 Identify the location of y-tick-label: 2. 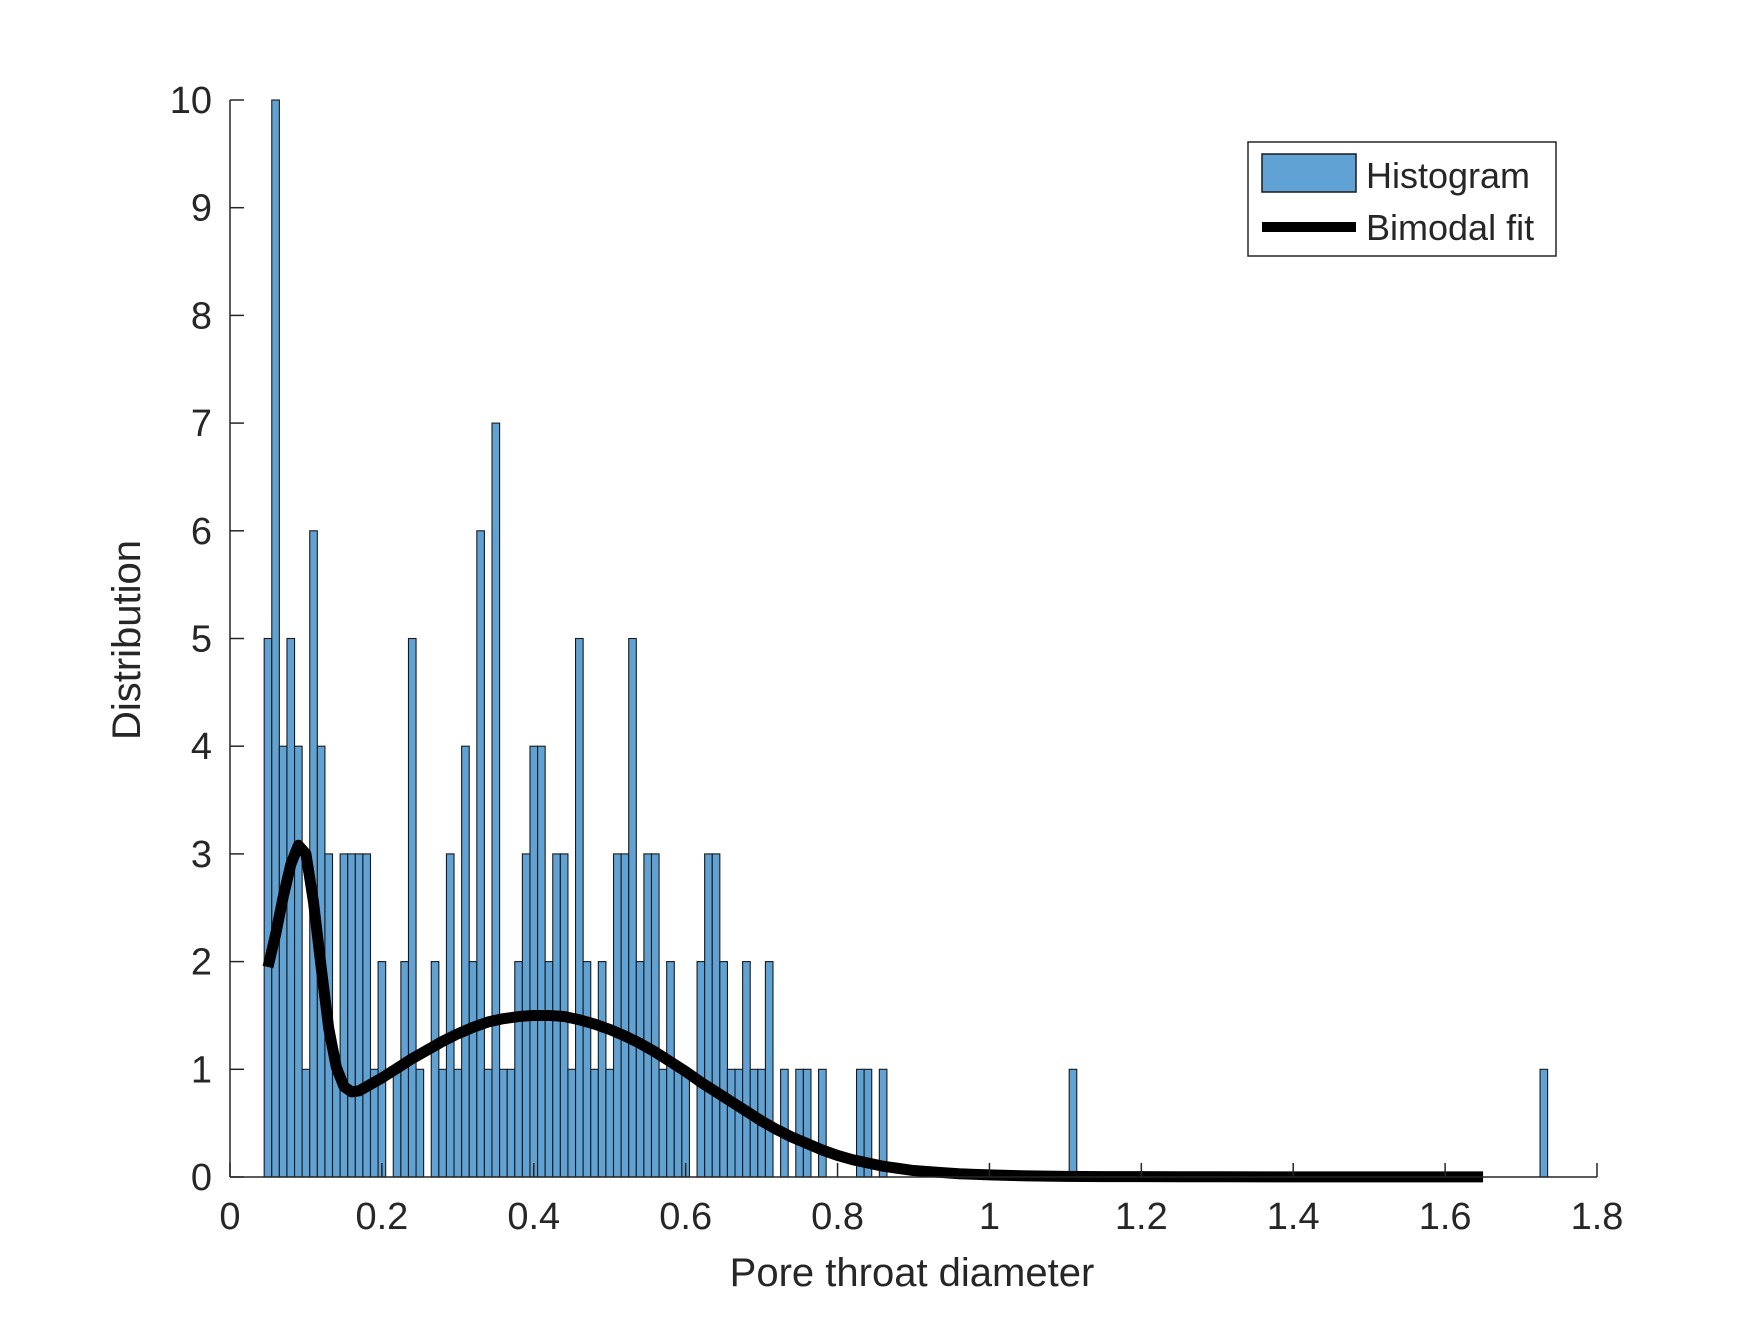
(201, 963).